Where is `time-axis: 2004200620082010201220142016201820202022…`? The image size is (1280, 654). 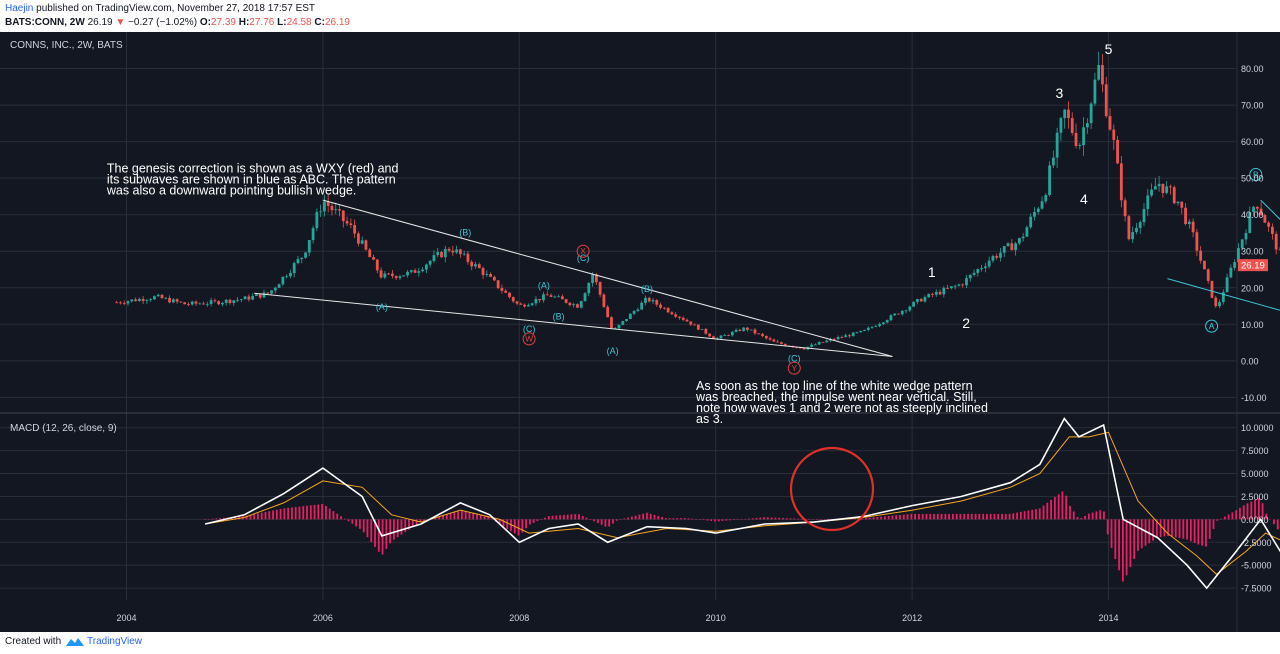 time-axis: 2004200620082010201220142016201820202022… is located at coordinates (698, 618).